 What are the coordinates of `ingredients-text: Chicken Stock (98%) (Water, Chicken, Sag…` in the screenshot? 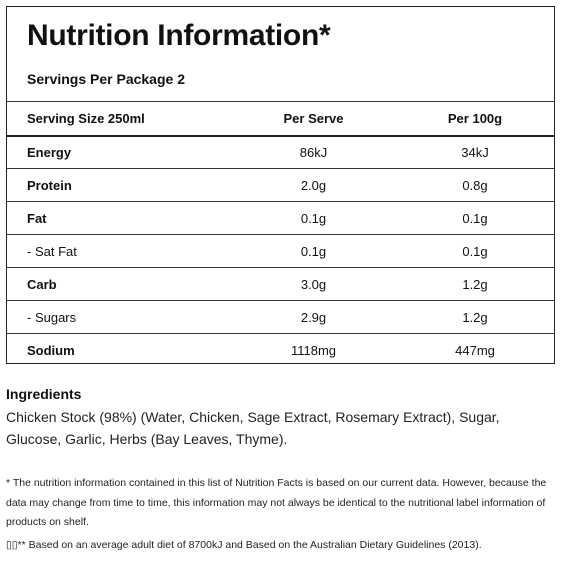 It's located at (253, 428).